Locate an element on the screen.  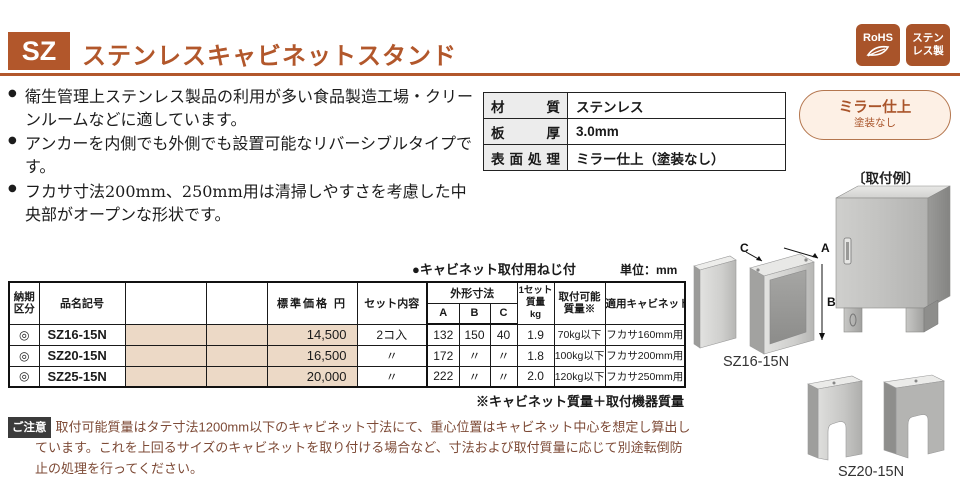
spec-table: 材質 ステンレス 板厚 3.0mm 表面処理 ミラー仕上（塗装なし） is located at coordinates (634, 131).